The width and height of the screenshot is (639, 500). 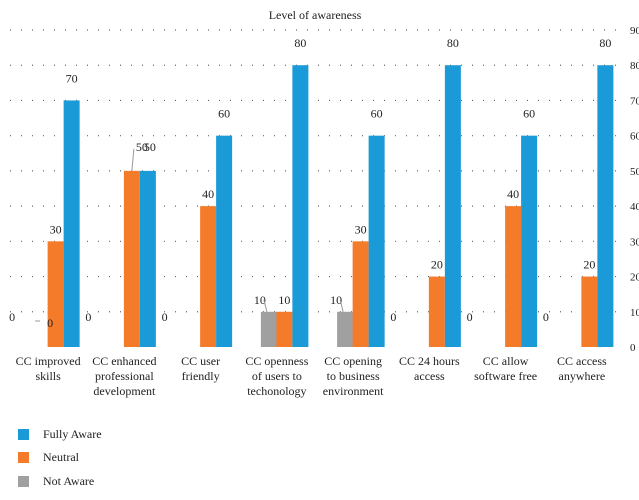 What do you see at coordinates (505, 376) in the screenshot?
I see `x-category-label: software free` at bounding box center [505, 376].